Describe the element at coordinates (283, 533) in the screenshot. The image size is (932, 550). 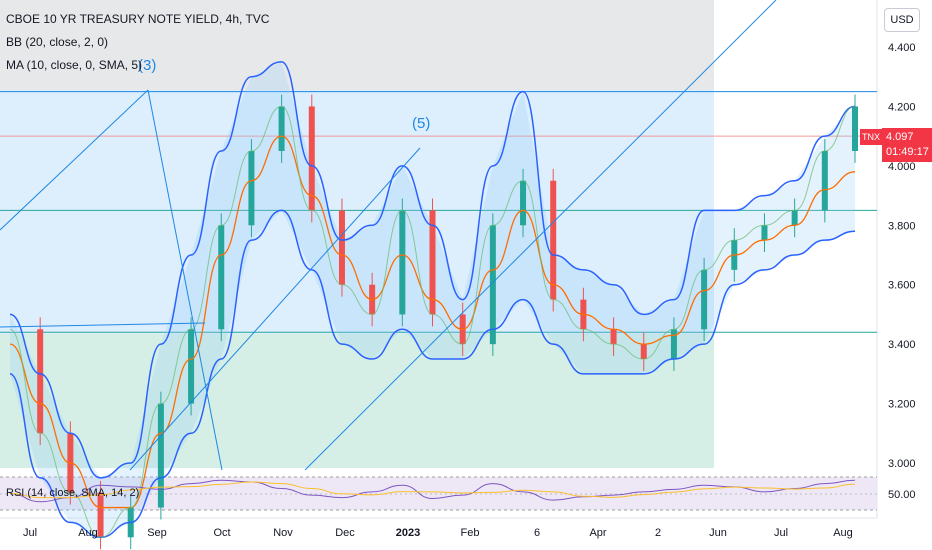
I see `time-tick-label: Nov` at that location.